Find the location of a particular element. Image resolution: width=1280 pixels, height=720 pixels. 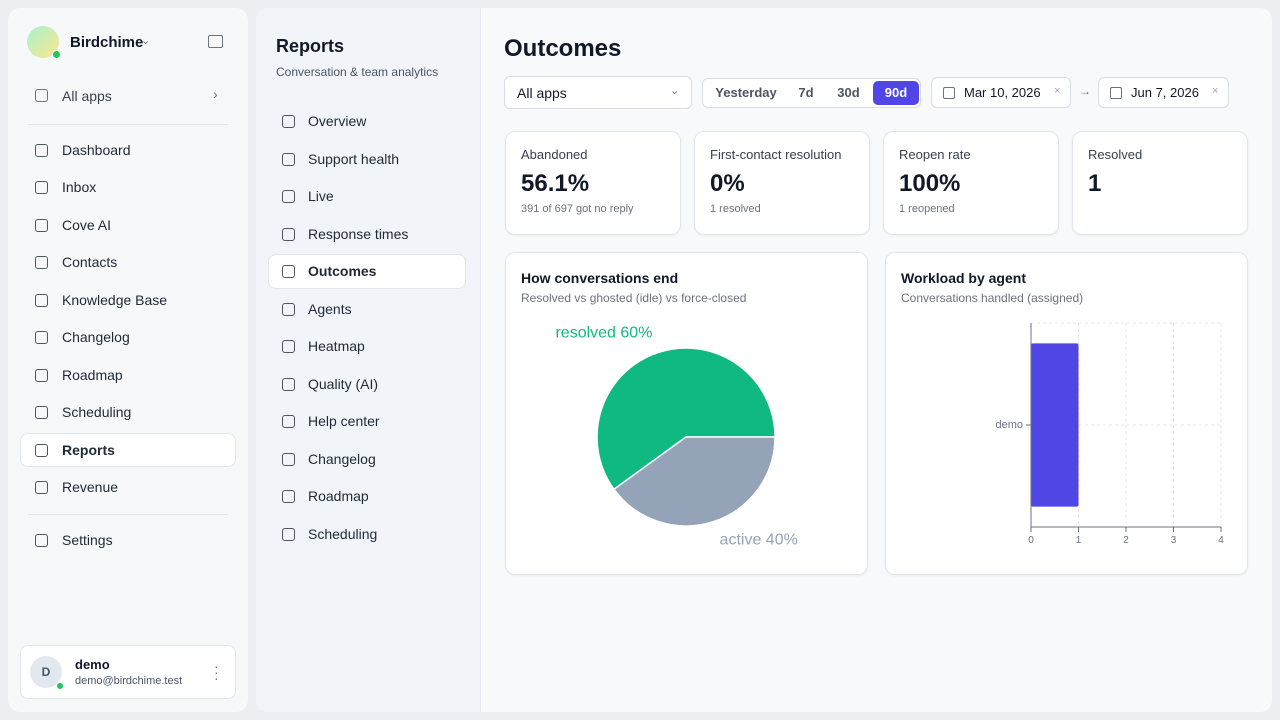

stat-label: First-contact resolution is located at coordinates (776, 154).